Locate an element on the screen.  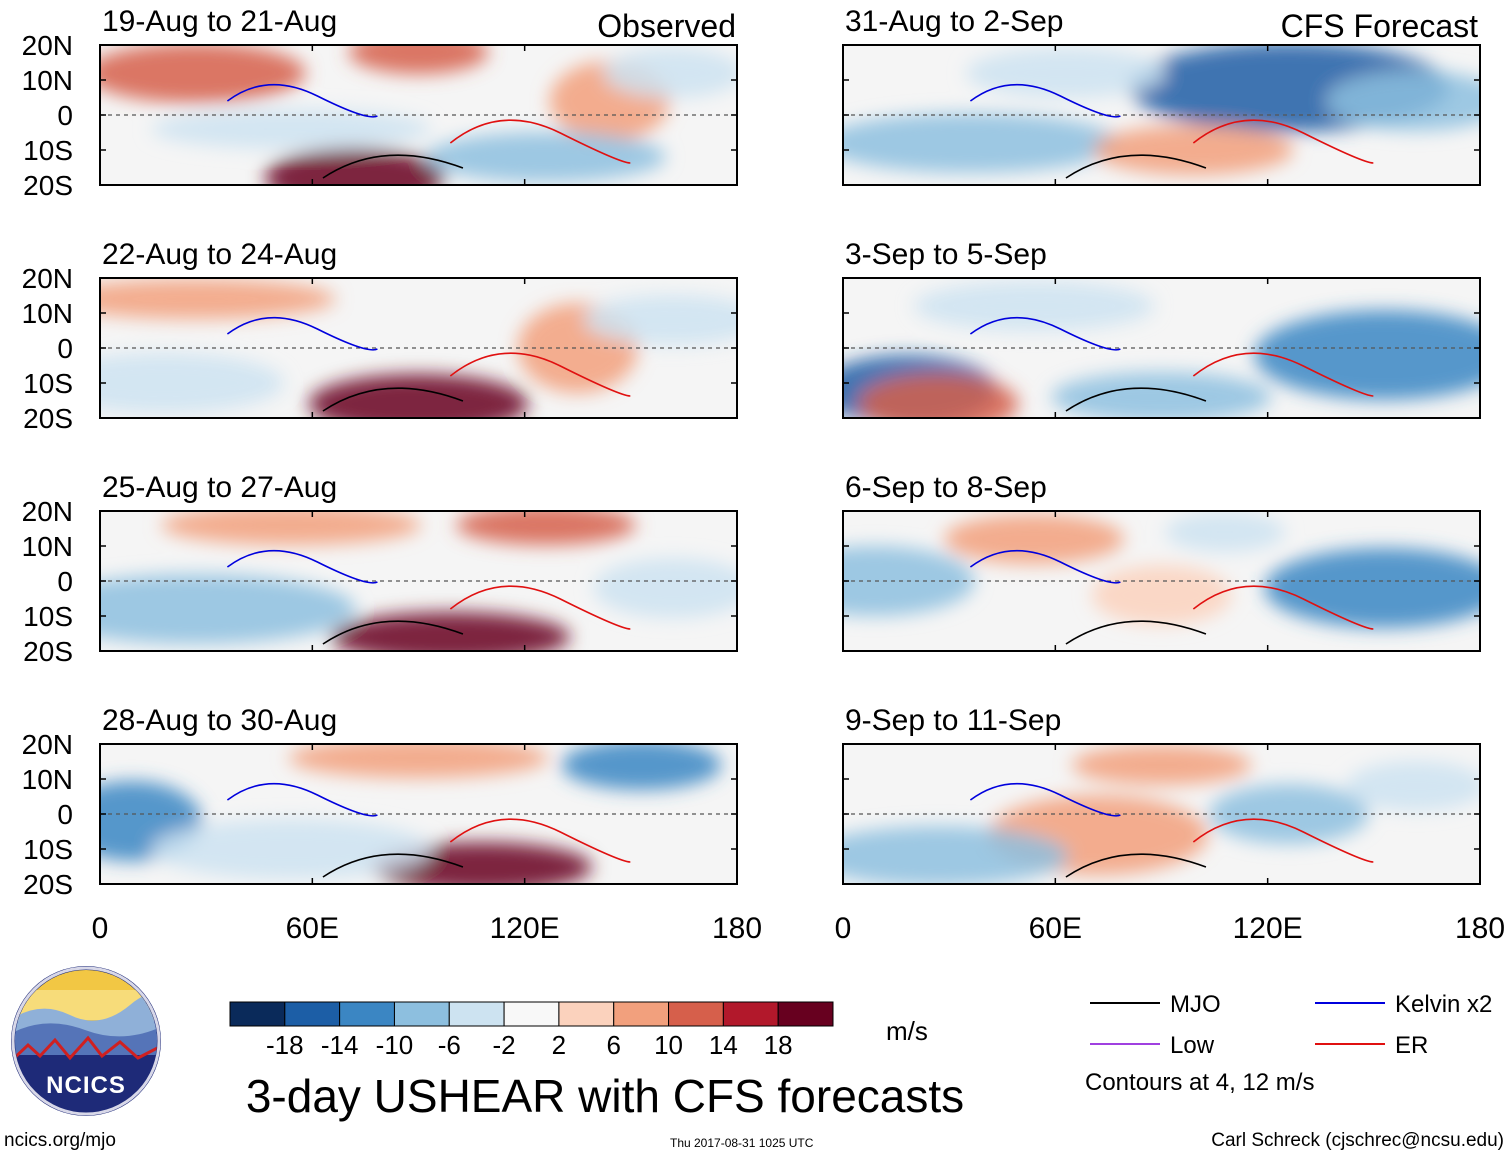
map-panel: 3-Sep to 5-Sep is located at coordinates (1161, 328).